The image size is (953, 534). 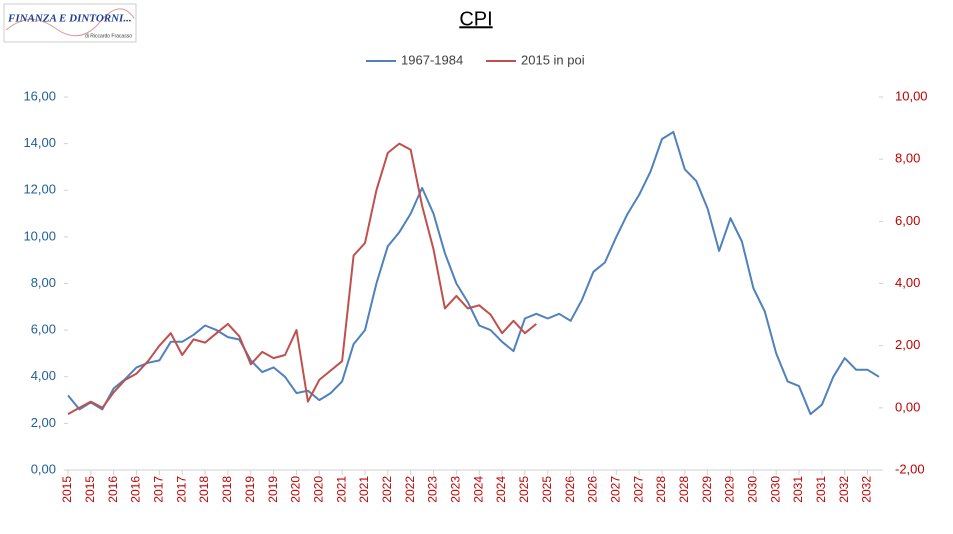 What do you see at coordinates (907, 220) in the screenshot?
I see `y2-tick-label: 6,00` at bounding box center [907, 220].